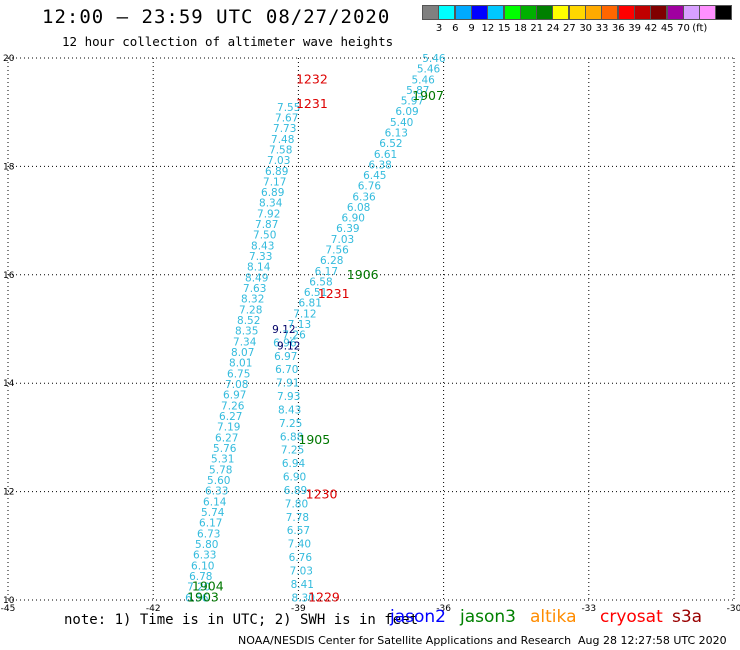  Describe the element at coordinates (225, 449) in the screenshot. I see `wave-height-value: 5.76` at that location.